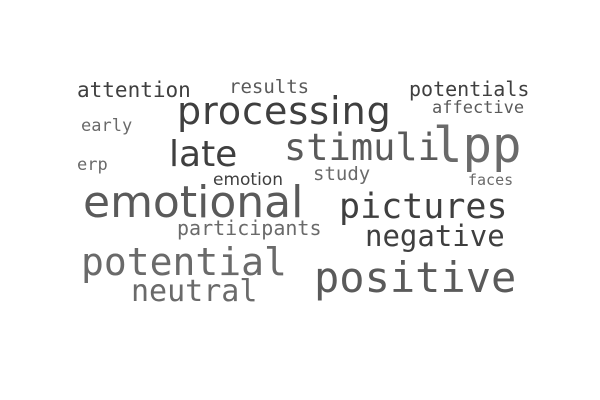 Image resolution: width=600 pixels, height=400 pixels. What do you see at coordinates (194, 291) in the screenshot?
I see `word-neutral: neutral` at bounding box center [194, 291].